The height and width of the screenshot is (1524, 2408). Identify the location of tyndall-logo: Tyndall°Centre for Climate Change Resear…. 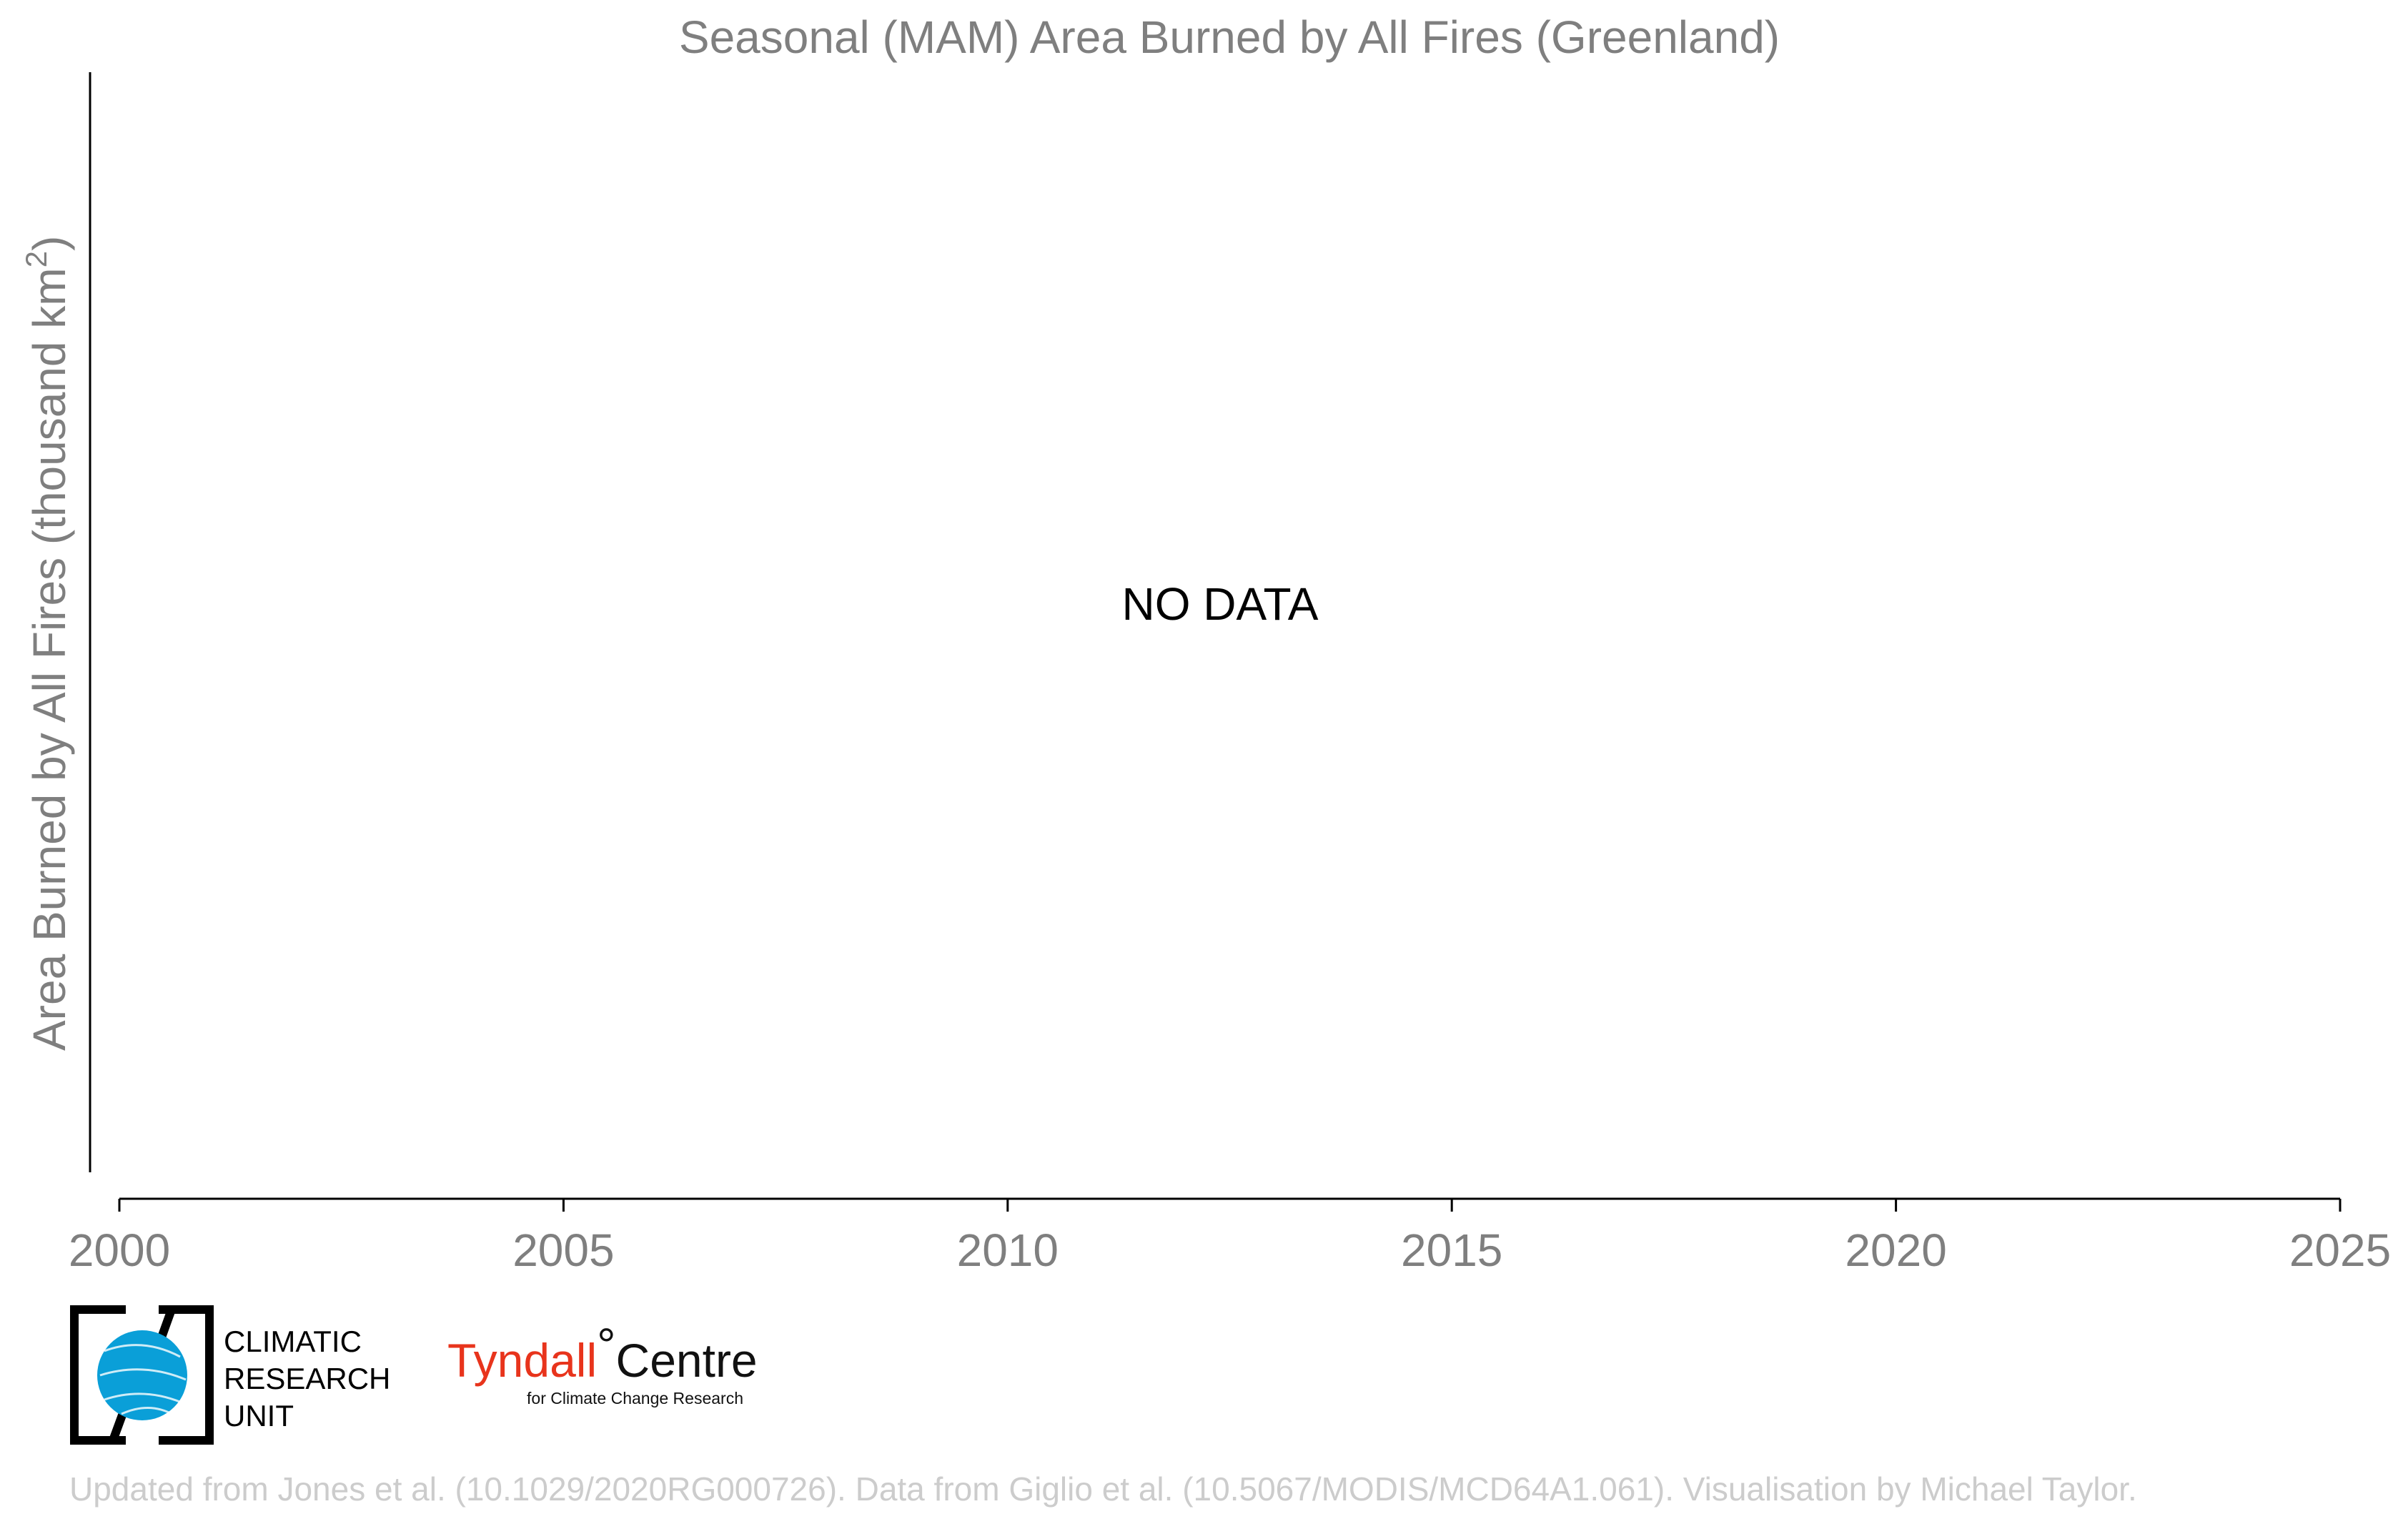
(602, 1362).